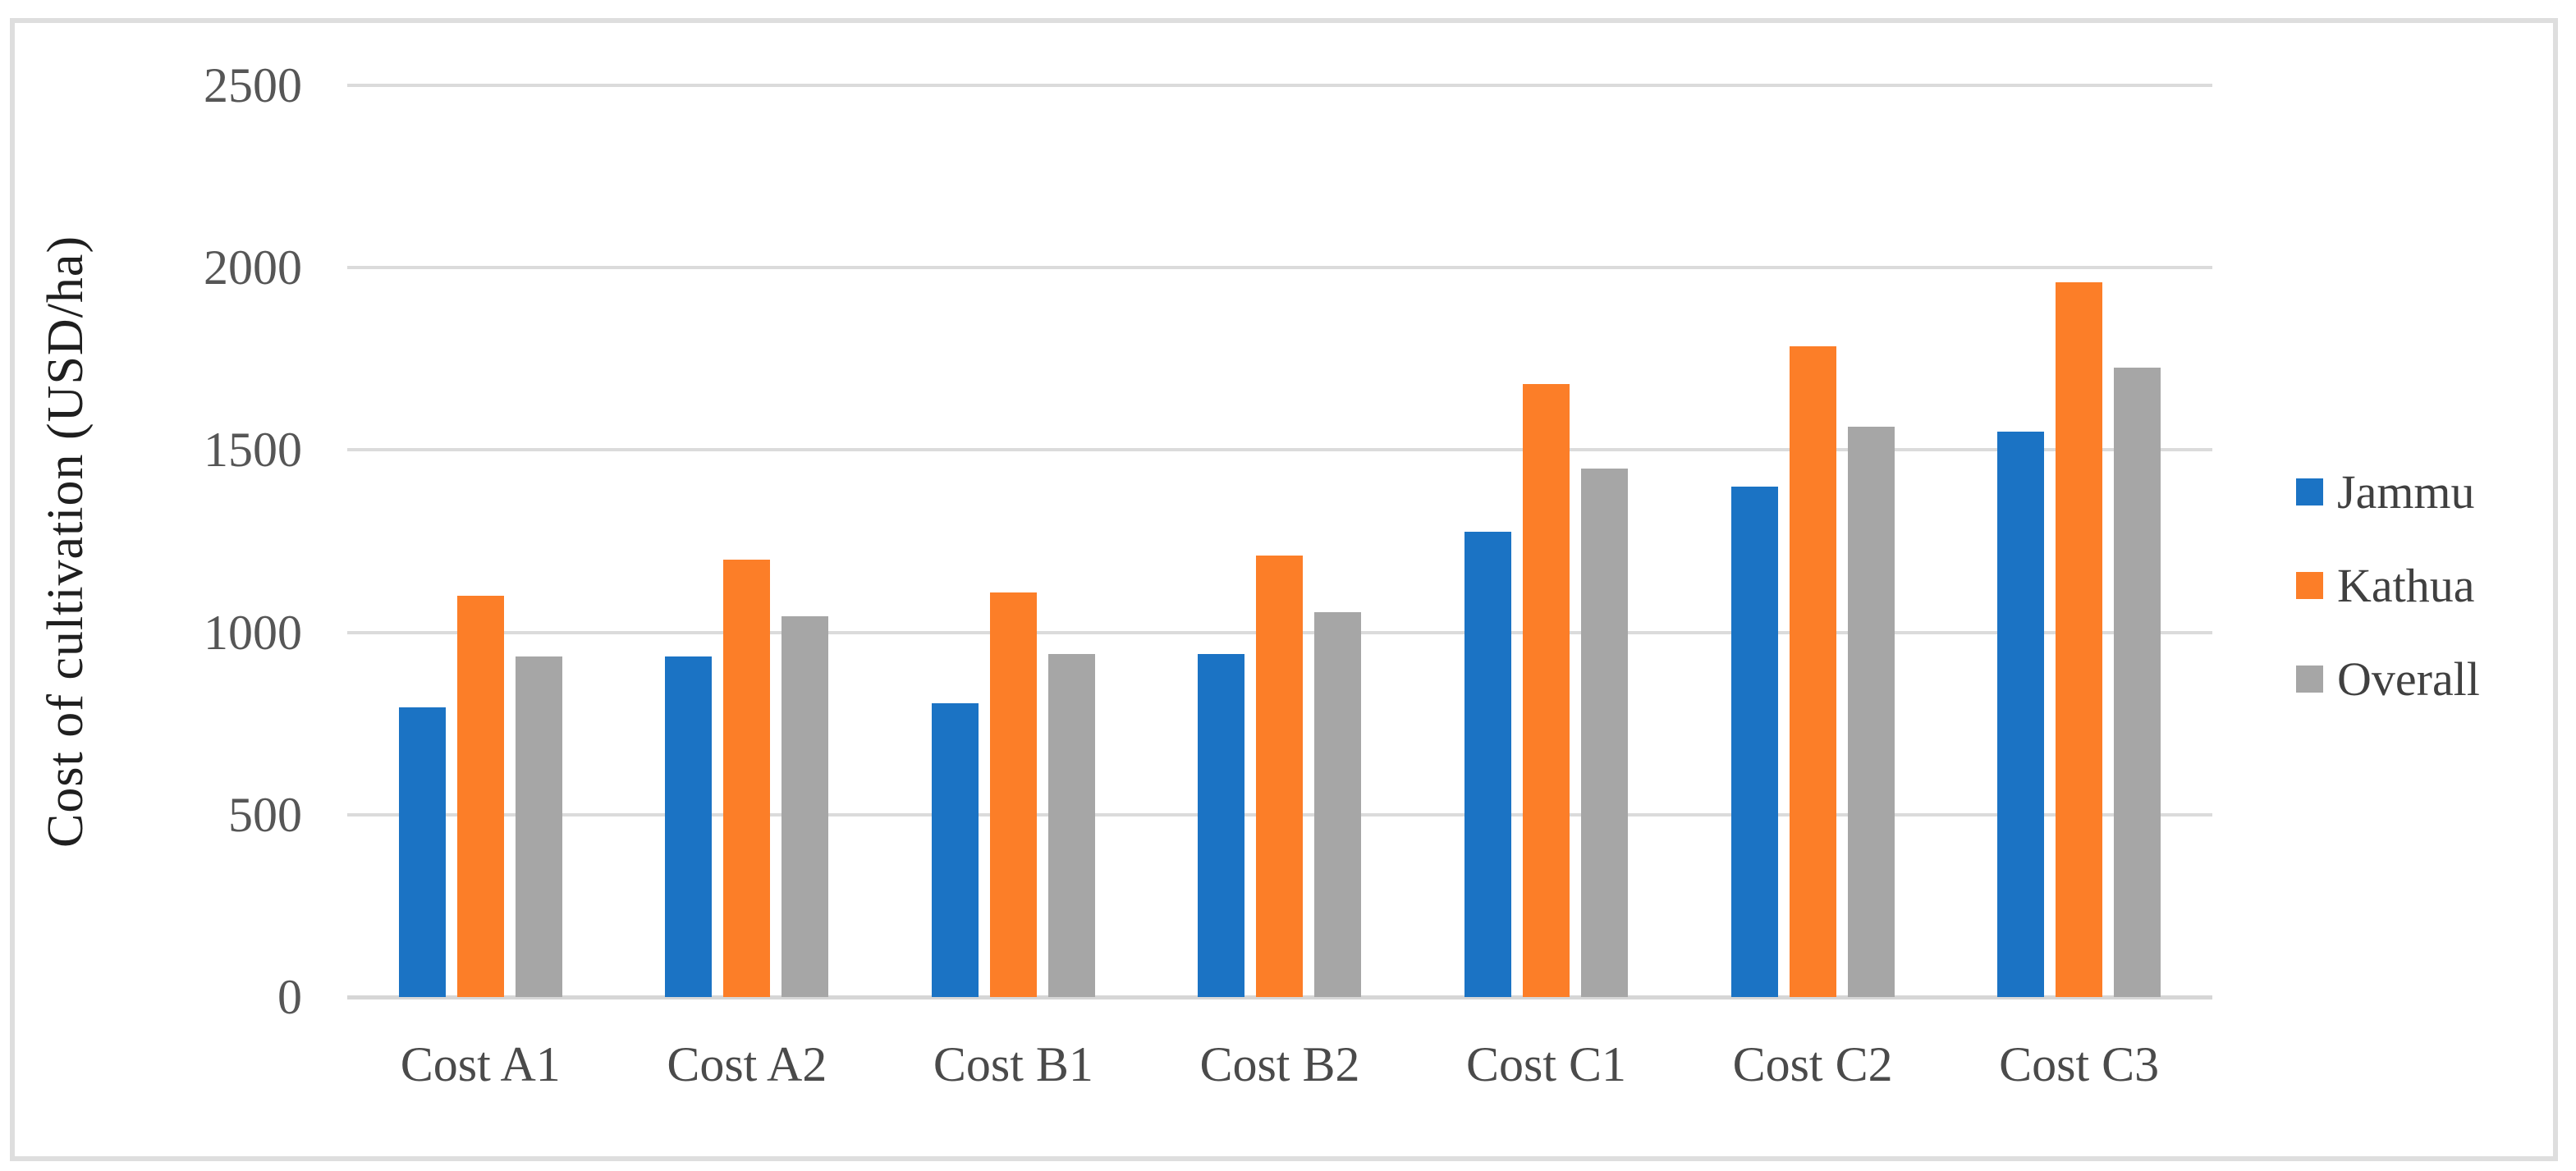 Image resolution: width=2576 pixels, height=1171 pixels. I want to click on y-tick-label: 2000, so click(253, 267).